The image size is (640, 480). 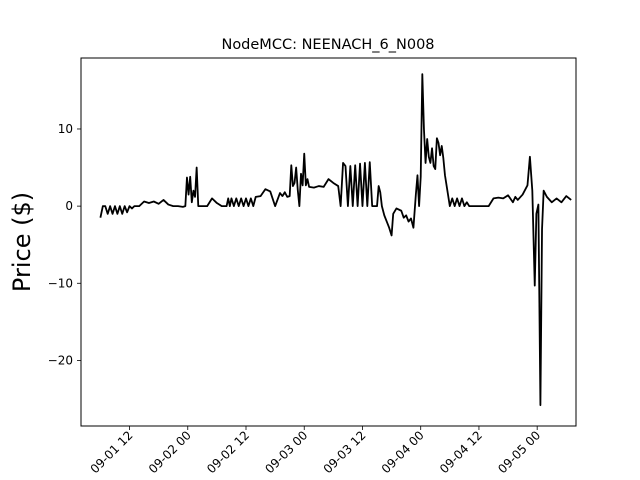 What do you see at coordinates (327, 45) in the screenshot?
I see `chart-title: NodeMCC: NEENACH_6_N008` at bounding box center [327, 45].